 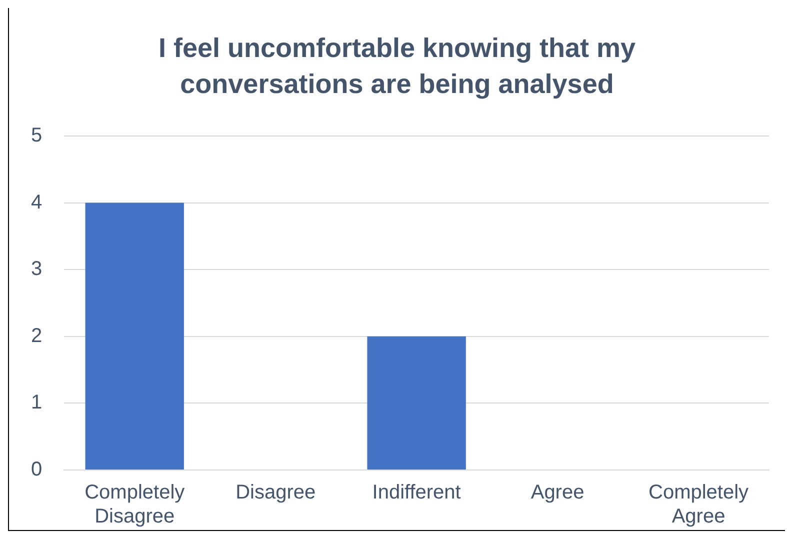 What do you see at coordinates (36, 135) in the screenshot?
I see `y-tick-label: 5` at bounding box center [36, 135].